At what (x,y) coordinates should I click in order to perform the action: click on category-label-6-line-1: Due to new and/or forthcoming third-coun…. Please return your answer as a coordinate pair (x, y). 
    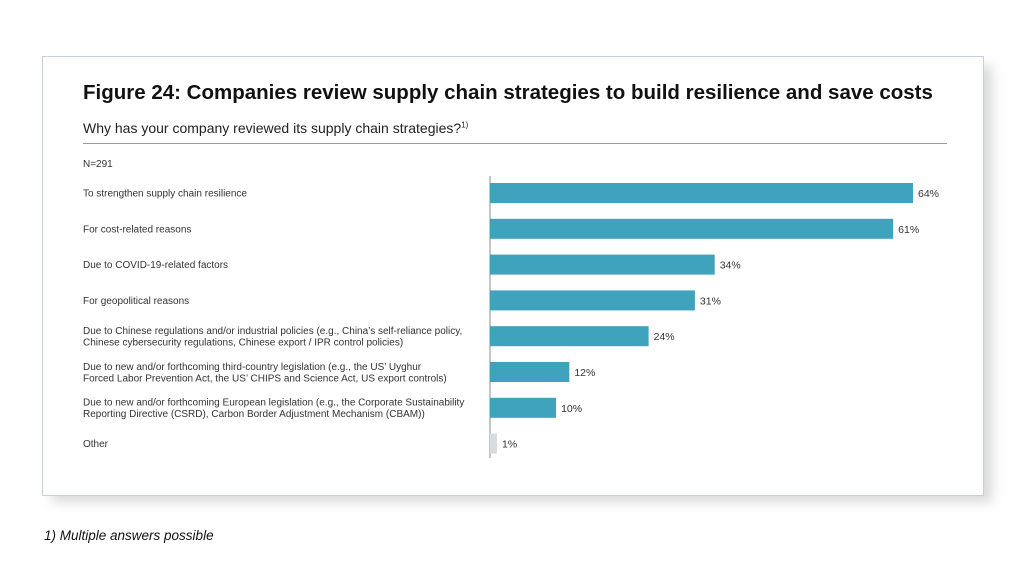
    Looking at the image, I should click on (252, 367).